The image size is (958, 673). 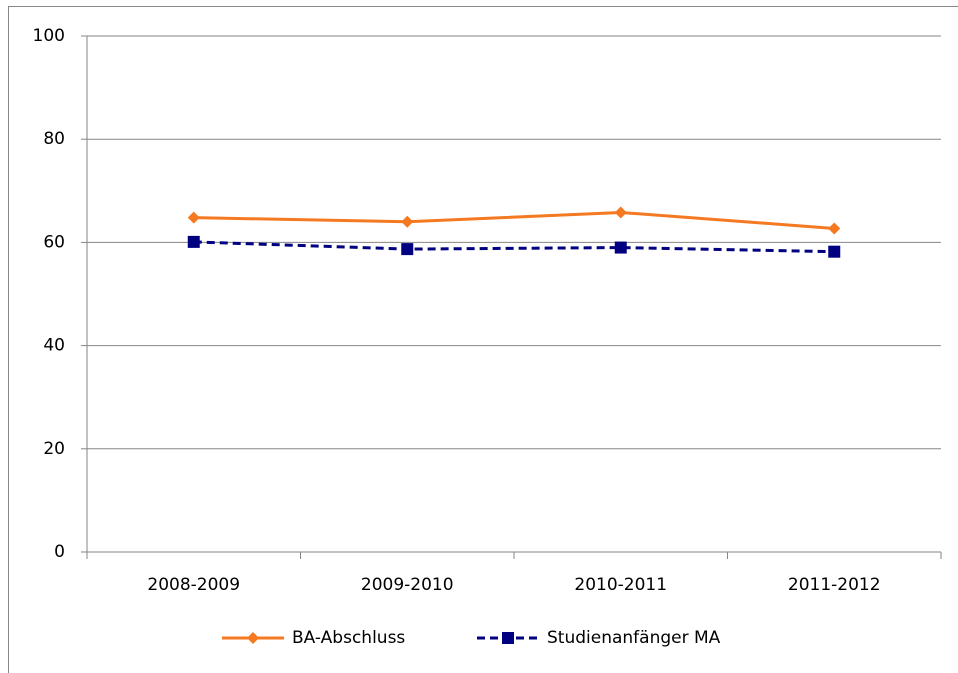 What do you see at coordinates (54, 346) in the screenshot?
I see `y-tick-label: 40` at bounding box center [54, 346].